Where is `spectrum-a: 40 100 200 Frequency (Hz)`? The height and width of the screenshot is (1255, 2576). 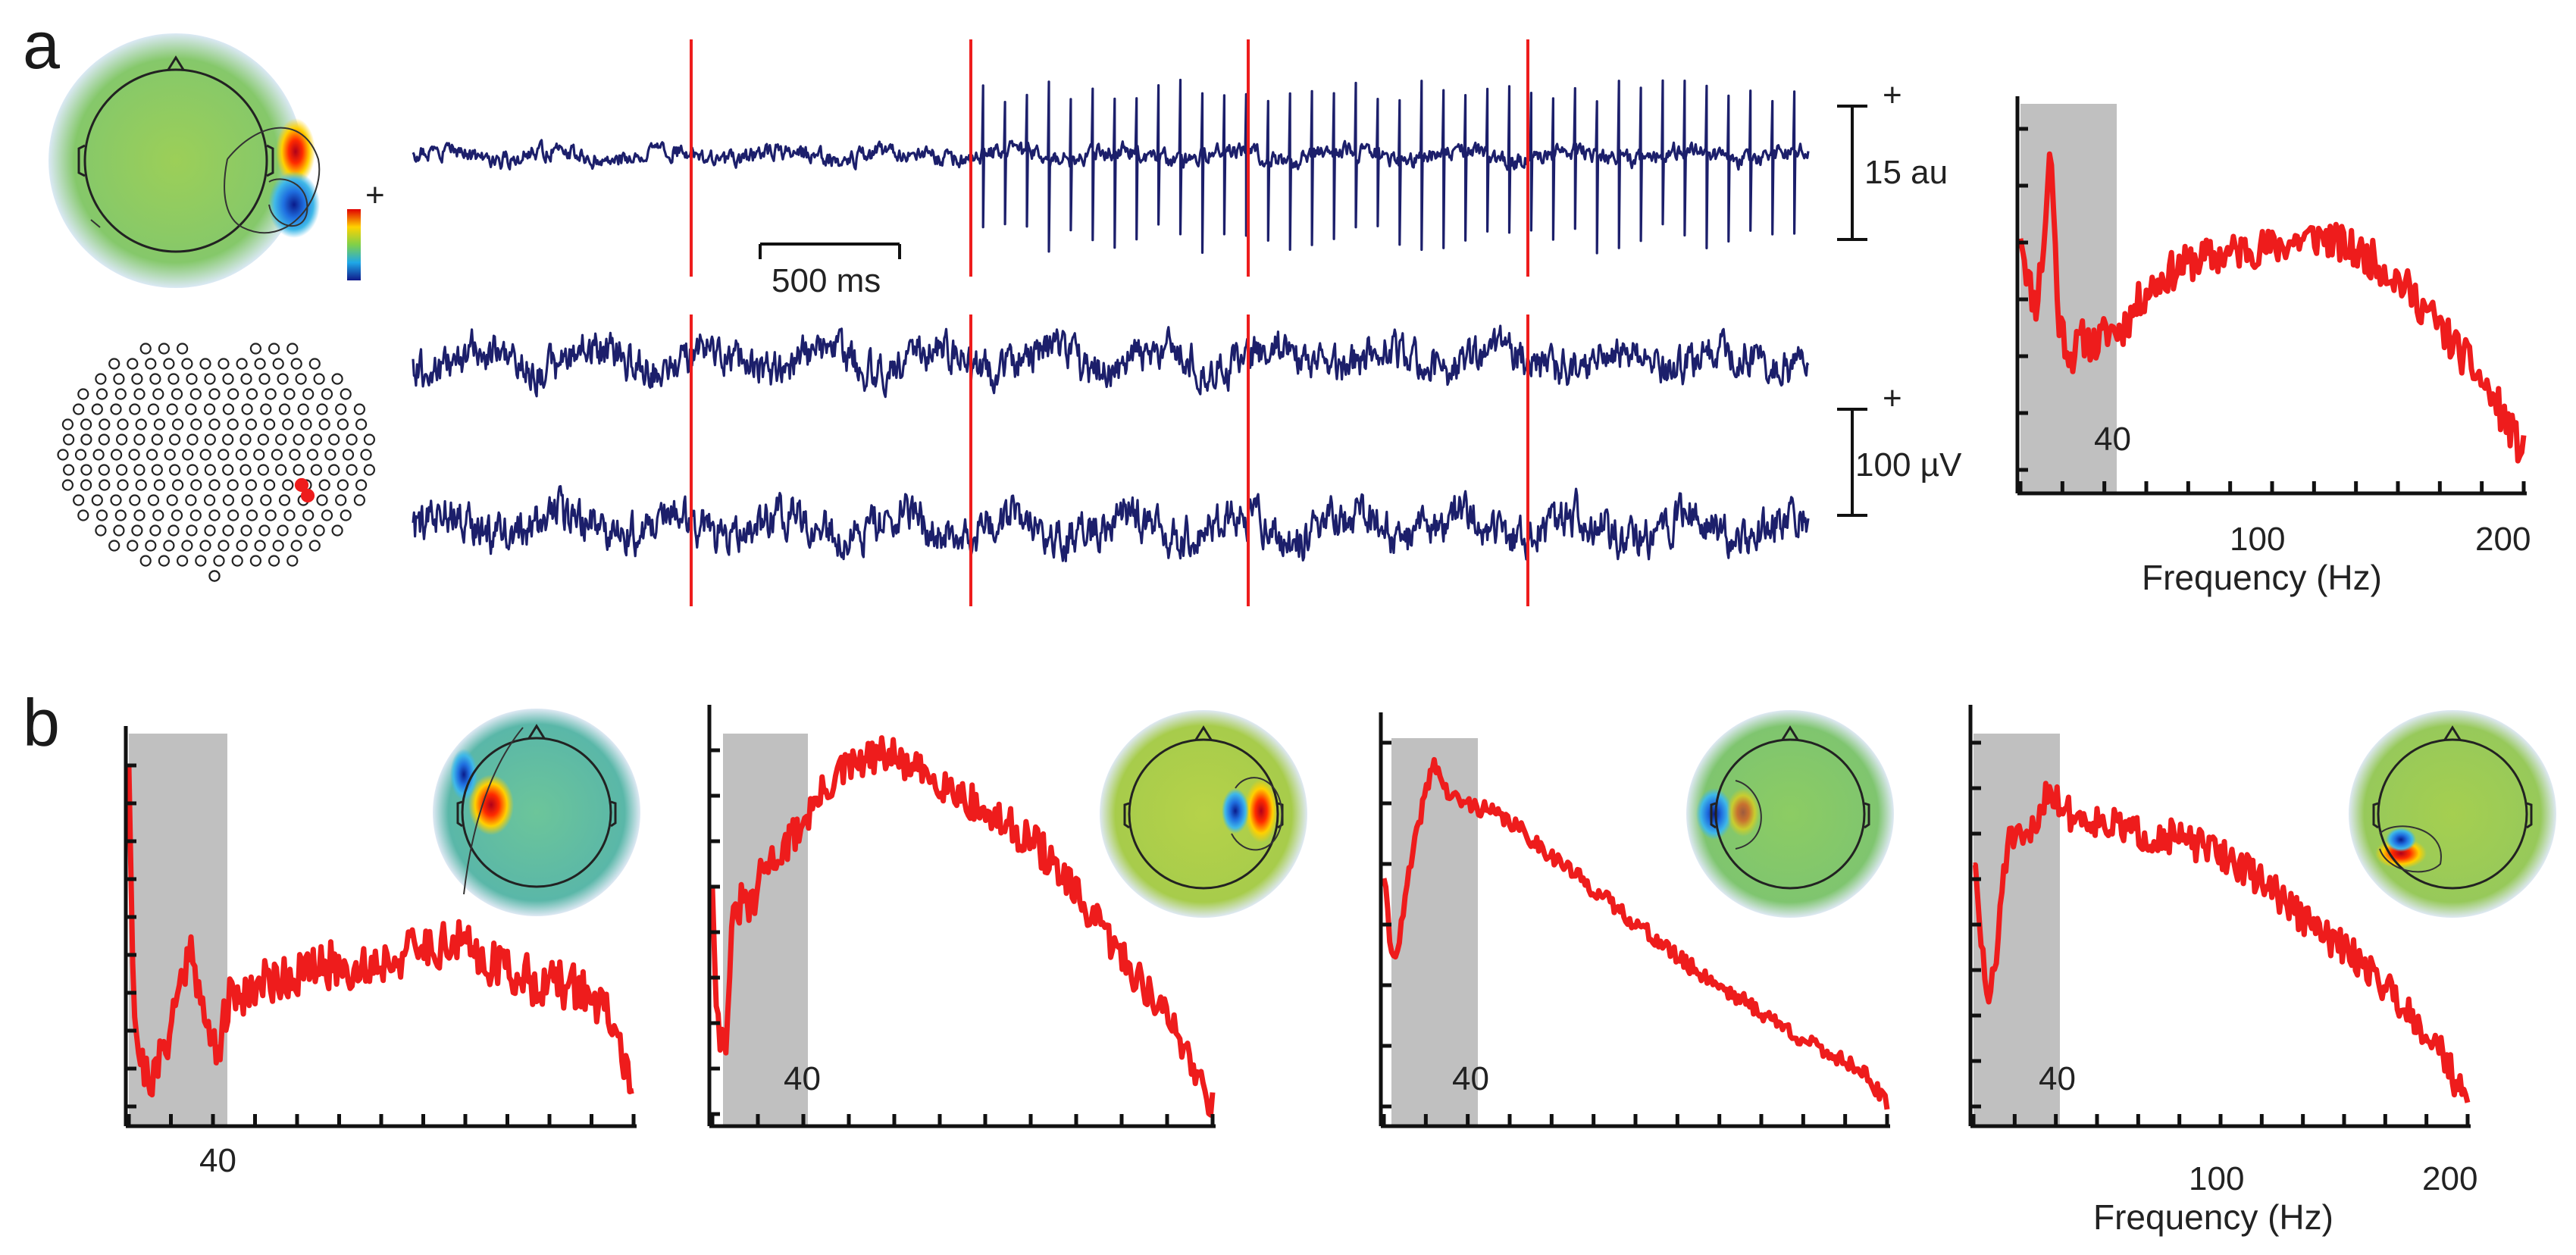 spectrum-a: 40 100 200 Frequency (Hz) is located at coordinates (2273, 346).